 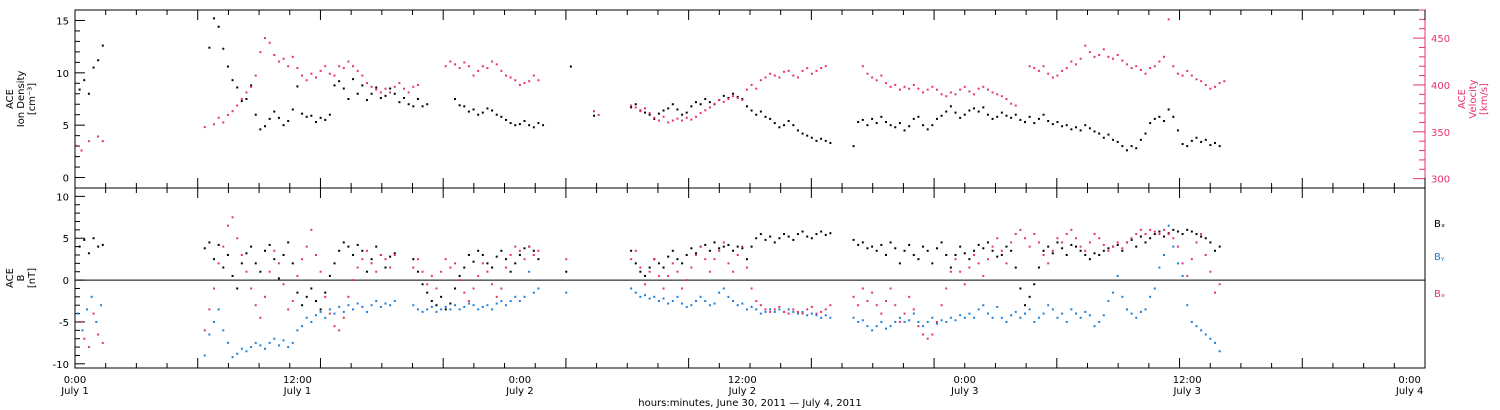 I want to click on density-tick-label: 0, so click(x=66, y=179).